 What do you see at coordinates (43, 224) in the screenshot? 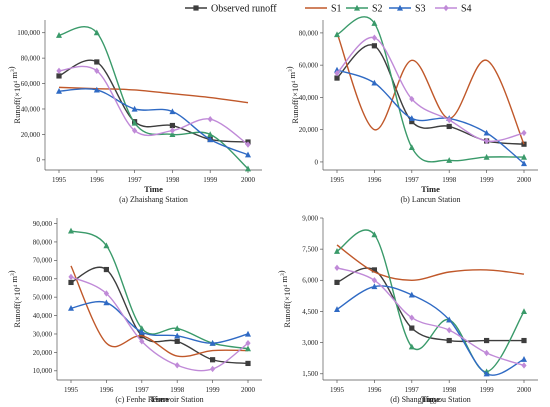
I see `y-tick-label: 90,000` at bounding box center [43, 224].